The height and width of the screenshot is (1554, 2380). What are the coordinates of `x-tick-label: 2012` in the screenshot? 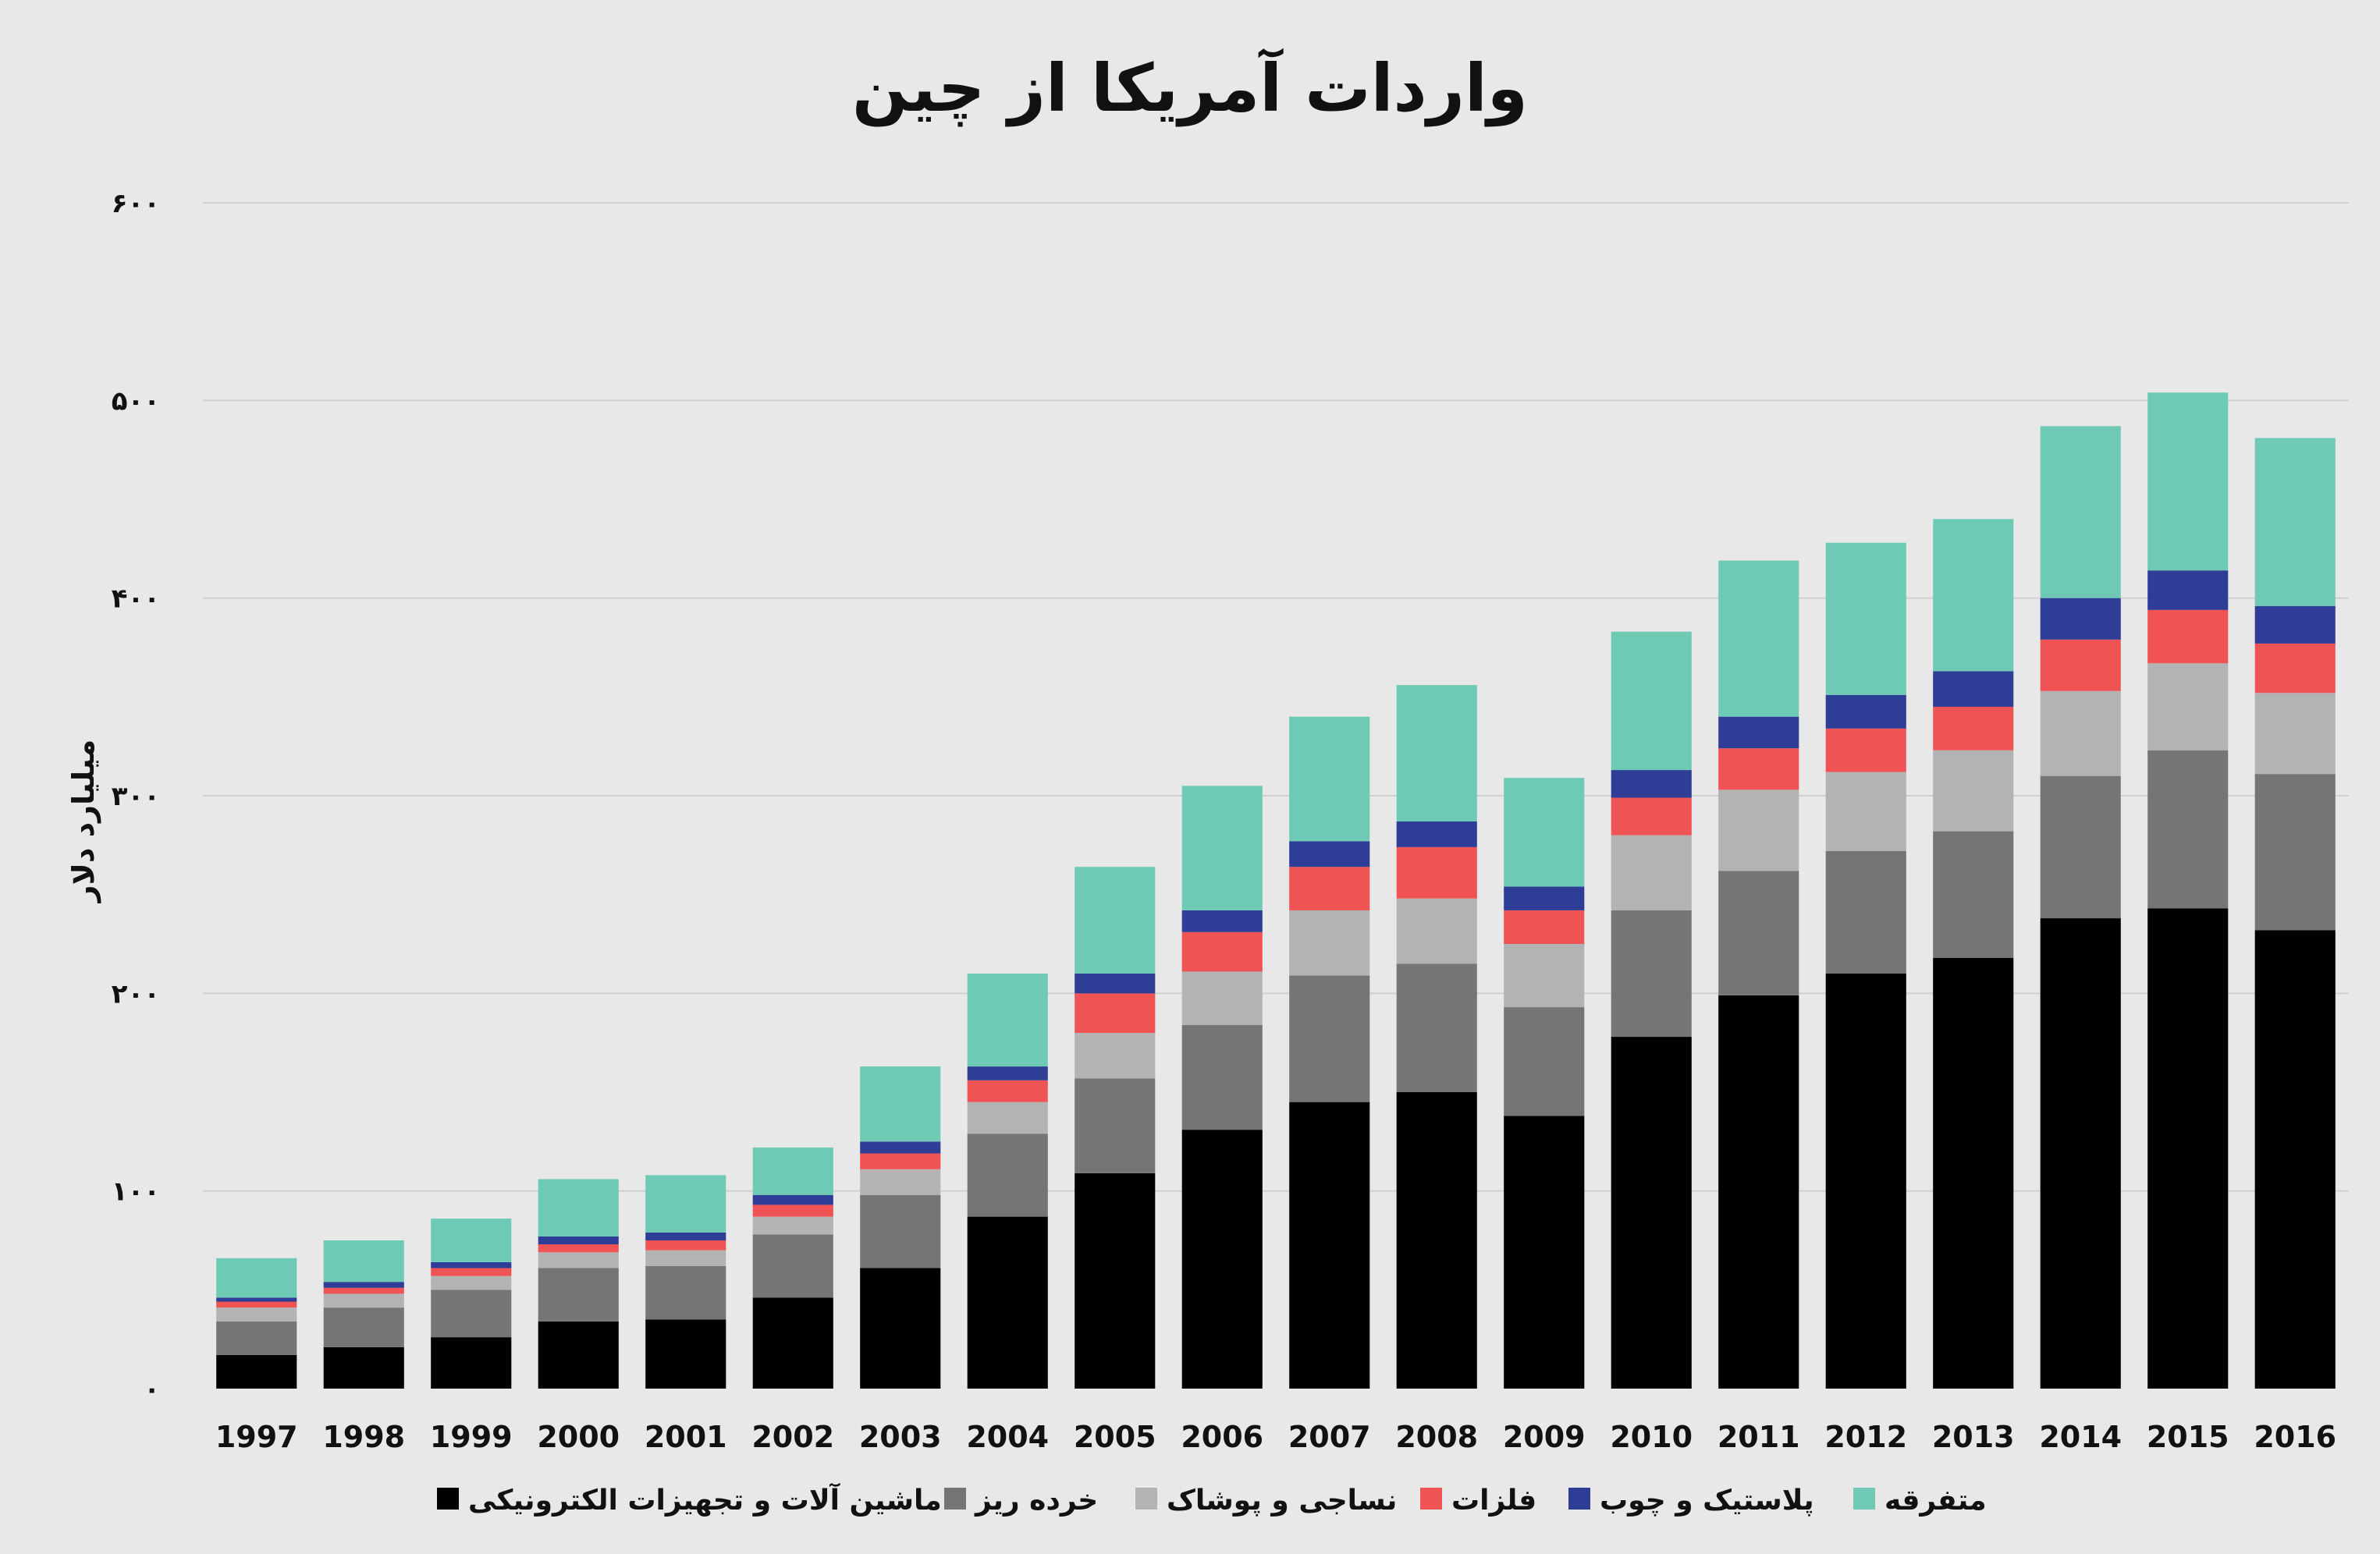 It's located at (1865, 1437).